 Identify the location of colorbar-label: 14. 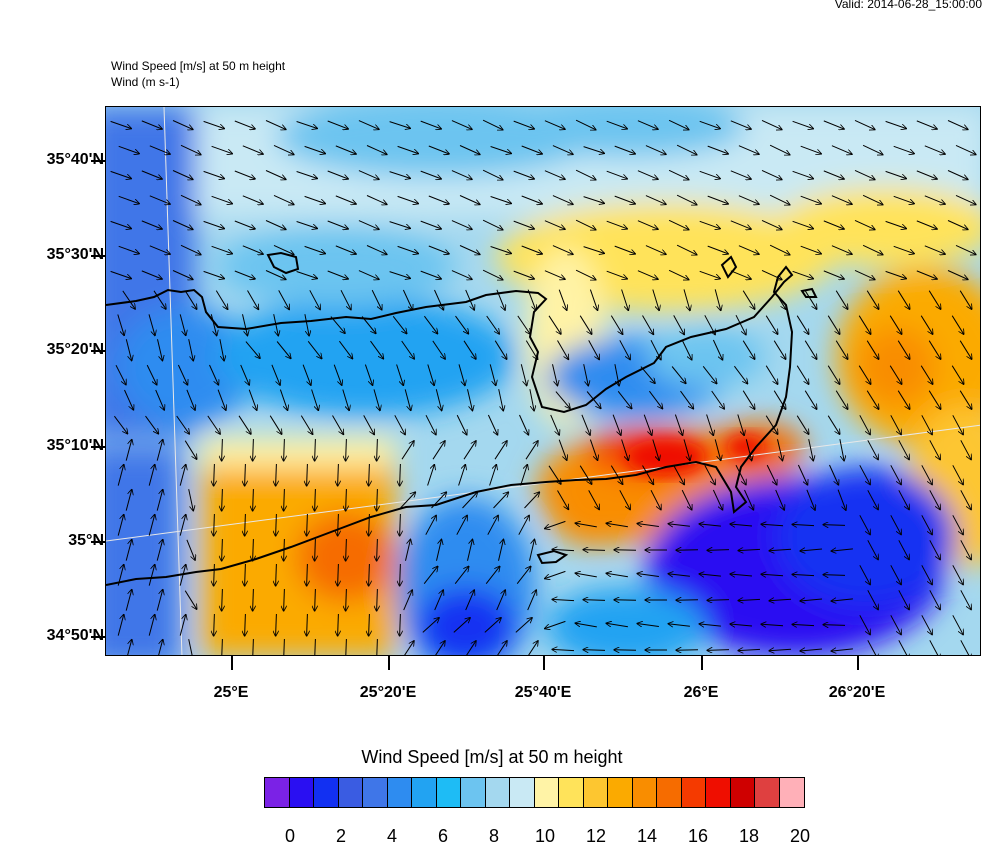
(647, 836).